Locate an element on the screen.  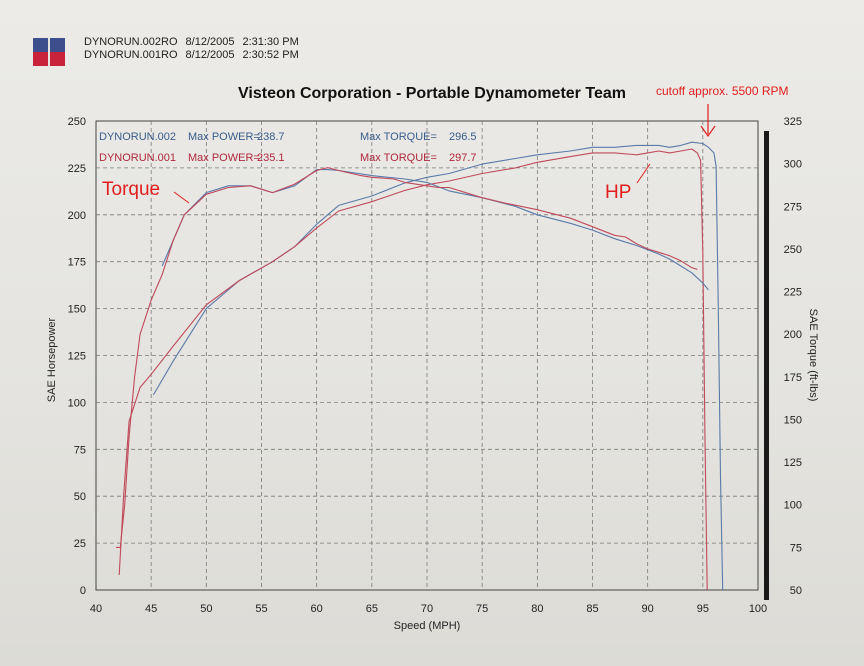
x-tick-label: 55 is located at coordinates (261, 609).